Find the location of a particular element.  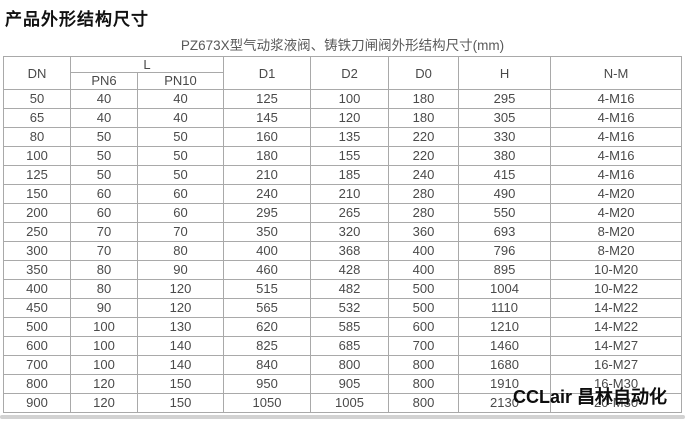

bottom-divider is located at coordinates (342, 417).